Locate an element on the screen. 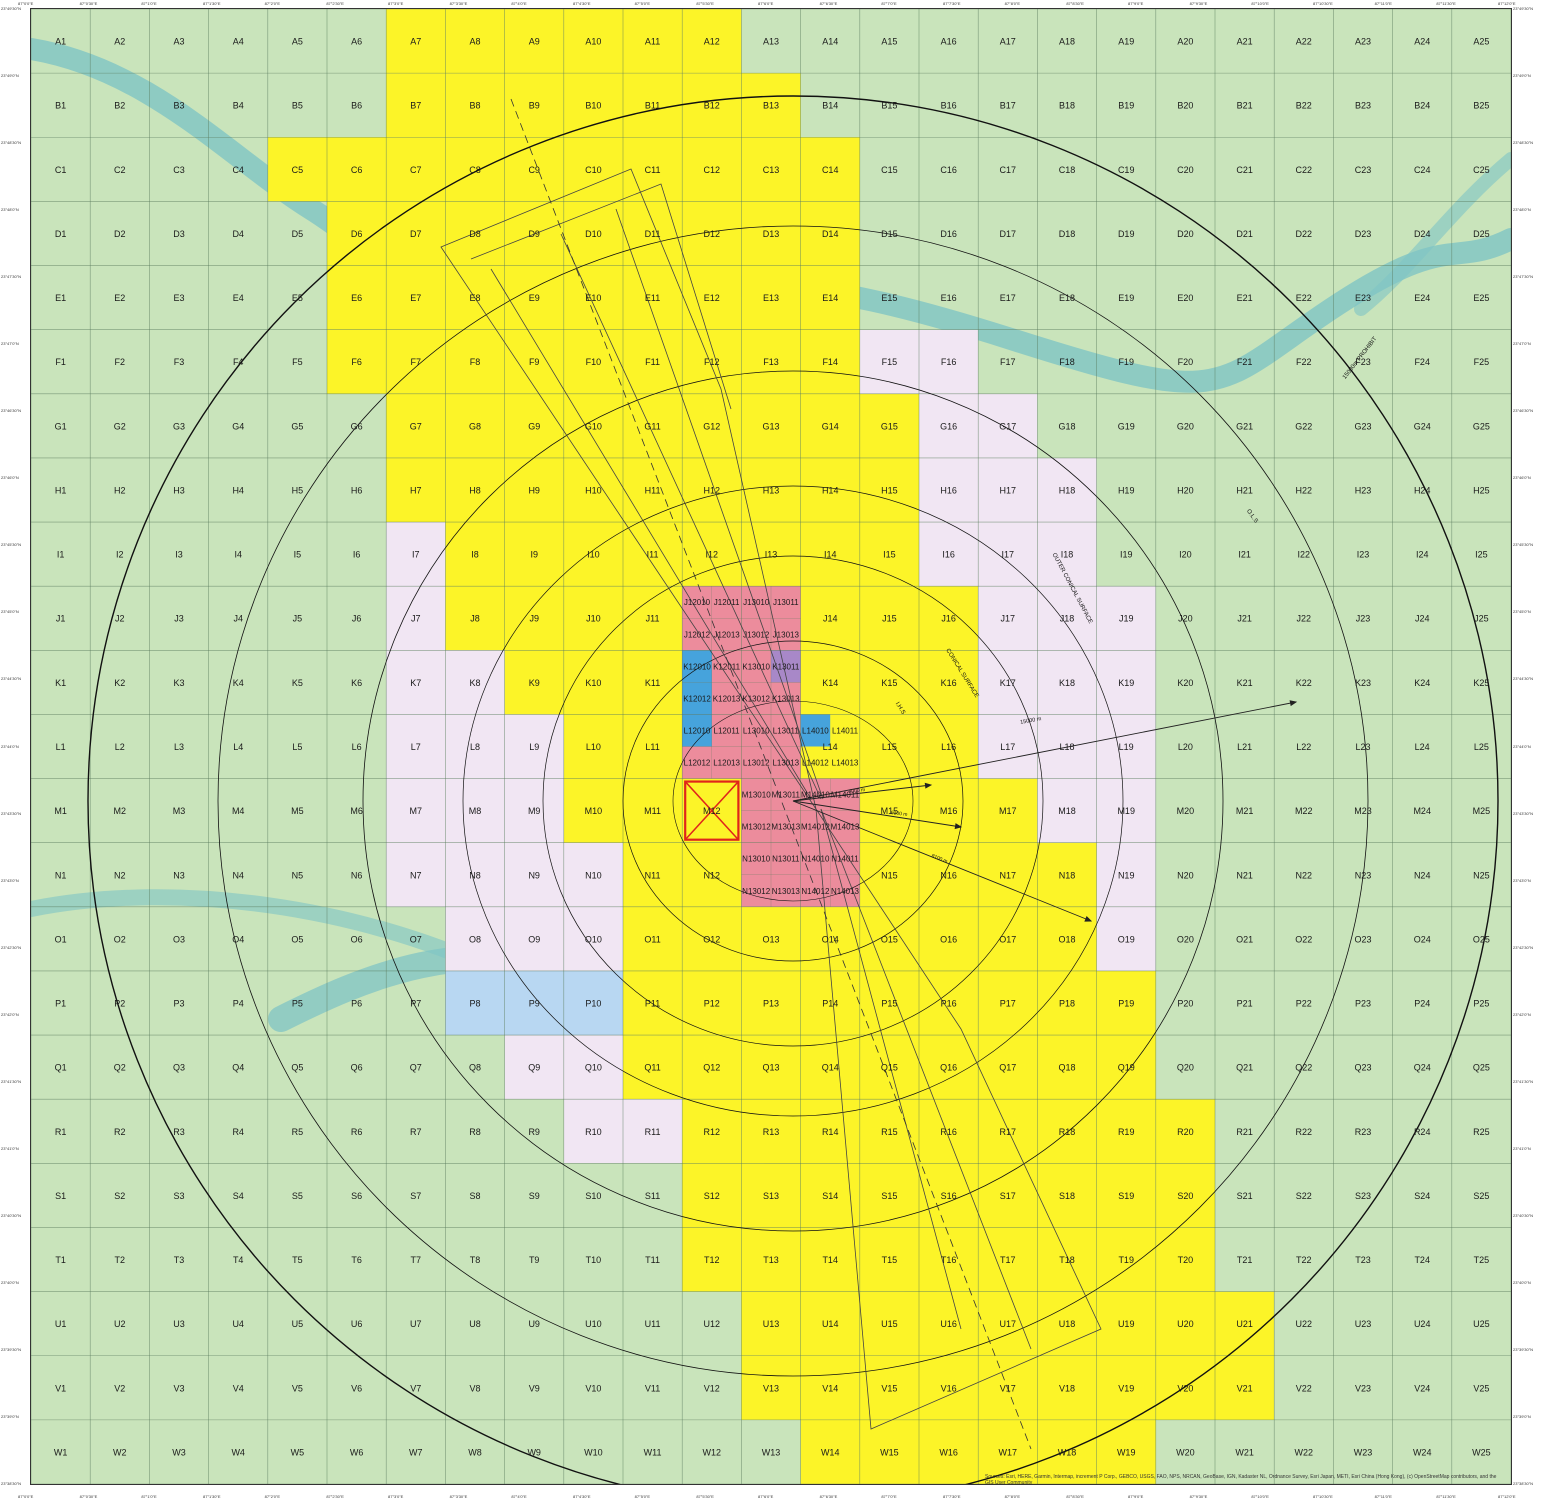  cell-label-o22: O22 is located at coordinates (1303, 939).